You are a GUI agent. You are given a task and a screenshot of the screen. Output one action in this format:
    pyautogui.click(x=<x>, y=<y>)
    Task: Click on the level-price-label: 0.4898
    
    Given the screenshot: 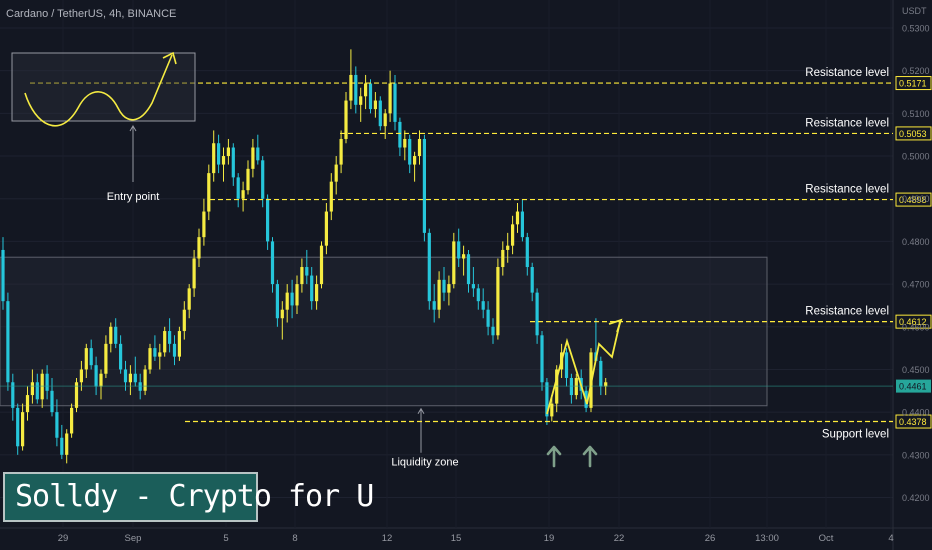 What is the action you would take?
    pyautogui.click(x=913, y=200)
    